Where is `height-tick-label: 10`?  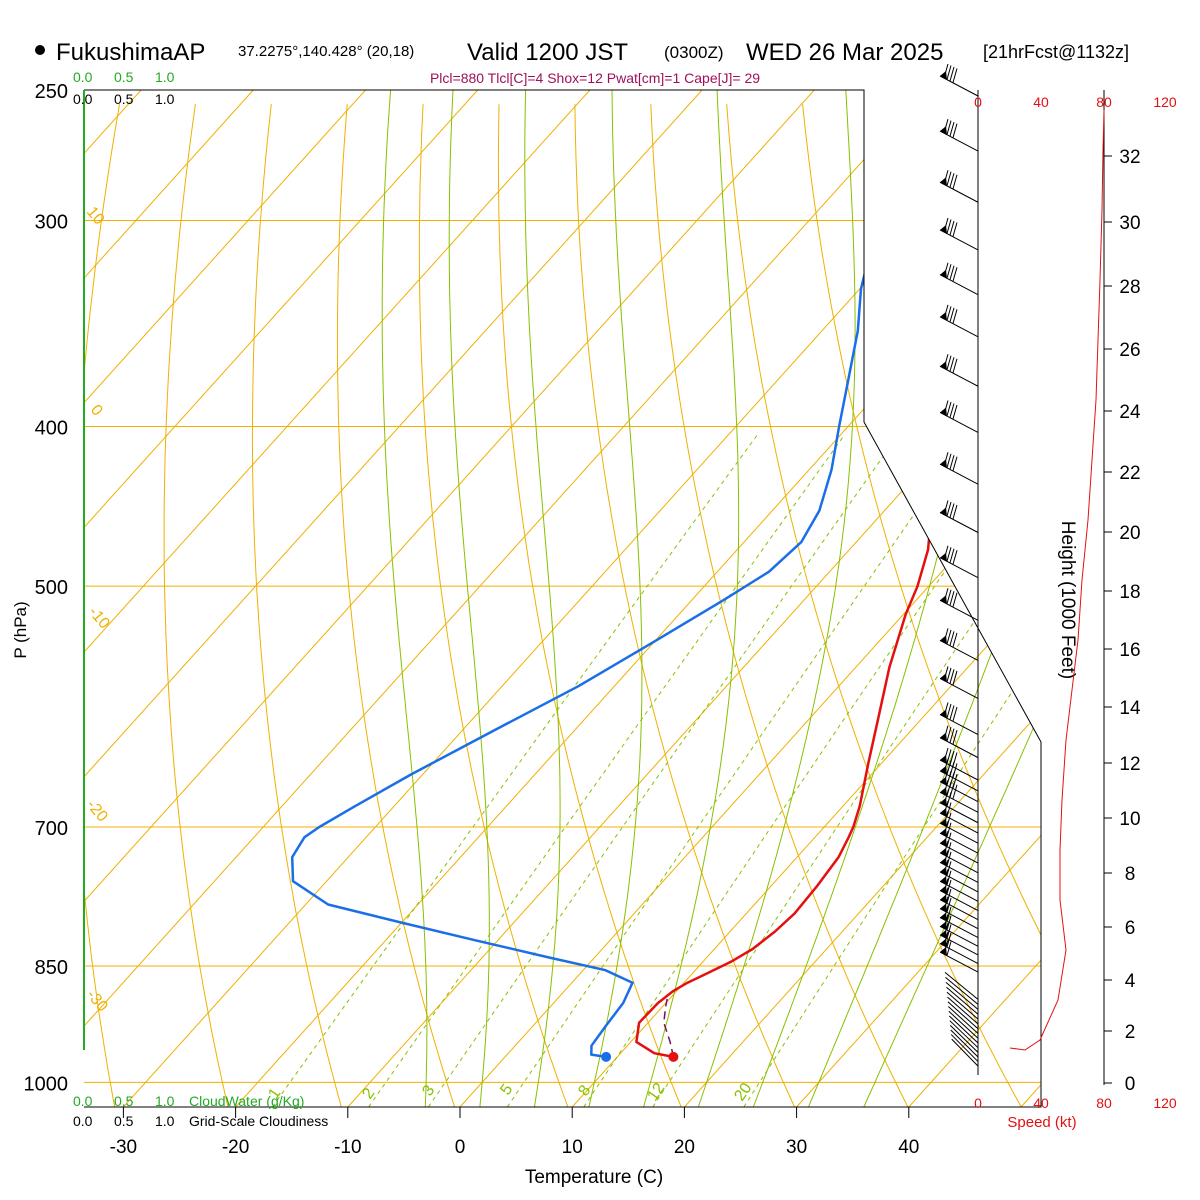
height-tick-label: 10 is located at coordinates (1129, 819).